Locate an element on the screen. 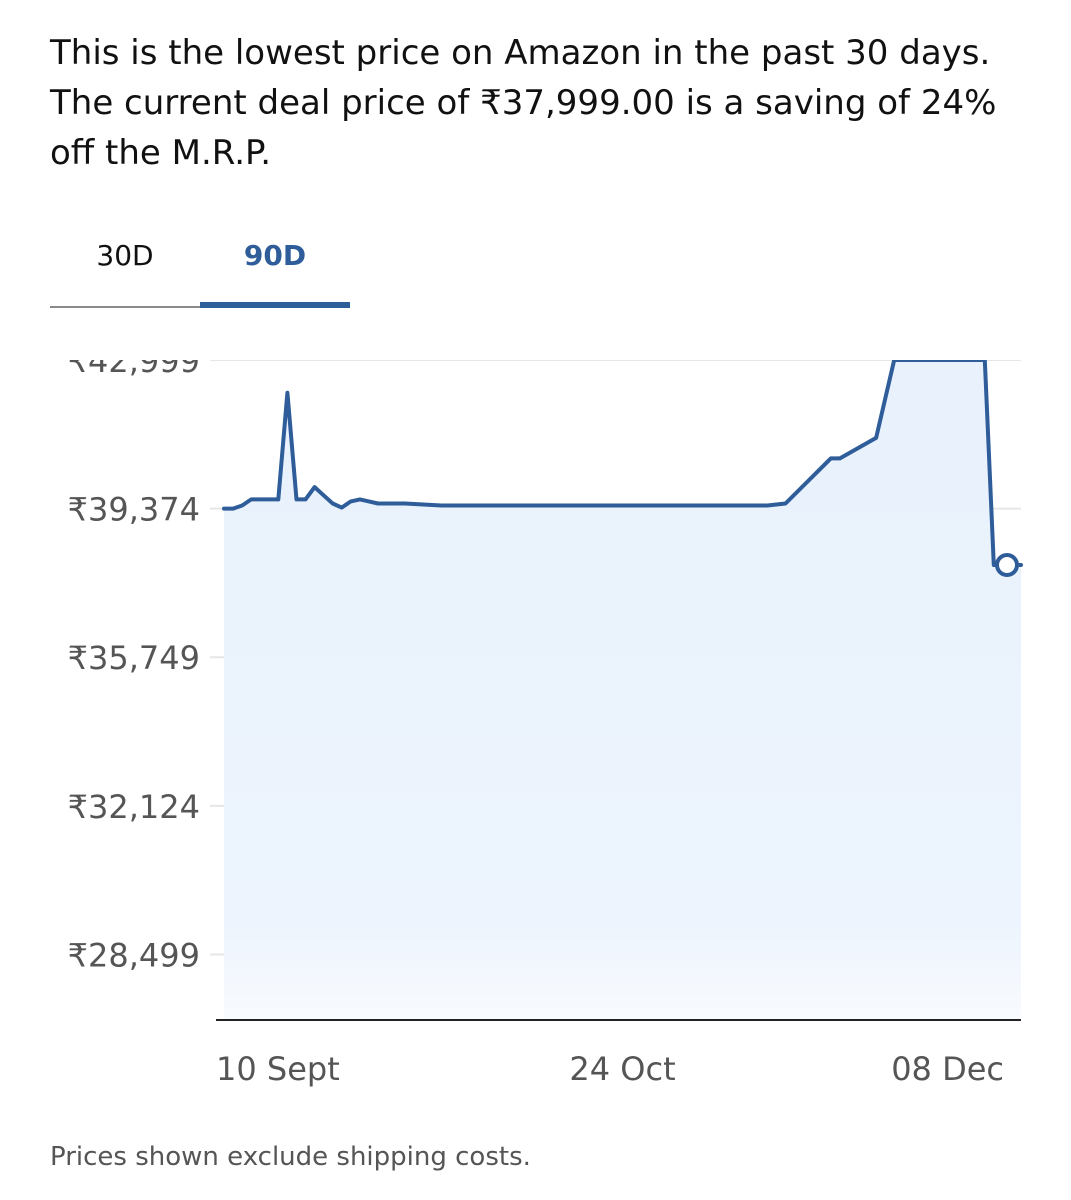 The image size is (1071, 1200). summary-line-3: off the M.R.P. is located at coordinates (161, 153).